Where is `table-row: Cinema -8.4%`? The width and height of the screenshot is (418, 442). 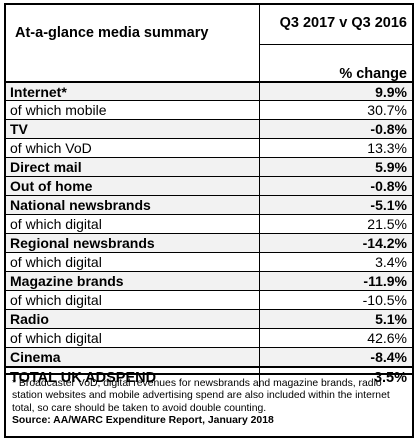
table-row: Cinema -8.4% is located at coordinates (209, 356).